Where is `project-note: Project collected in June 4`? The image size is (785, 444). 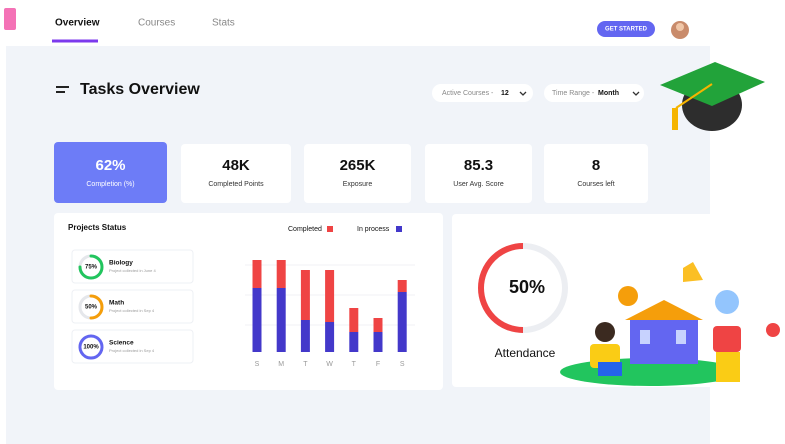
project-note: Project collected in June 4 is located at coordinates (132, 270).